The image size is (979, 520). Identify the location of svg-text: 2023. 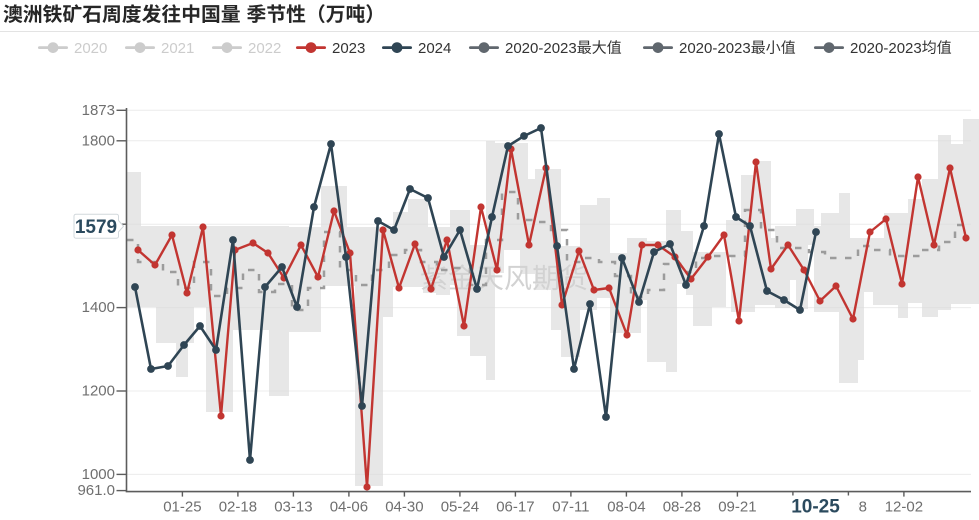
(348, 48).